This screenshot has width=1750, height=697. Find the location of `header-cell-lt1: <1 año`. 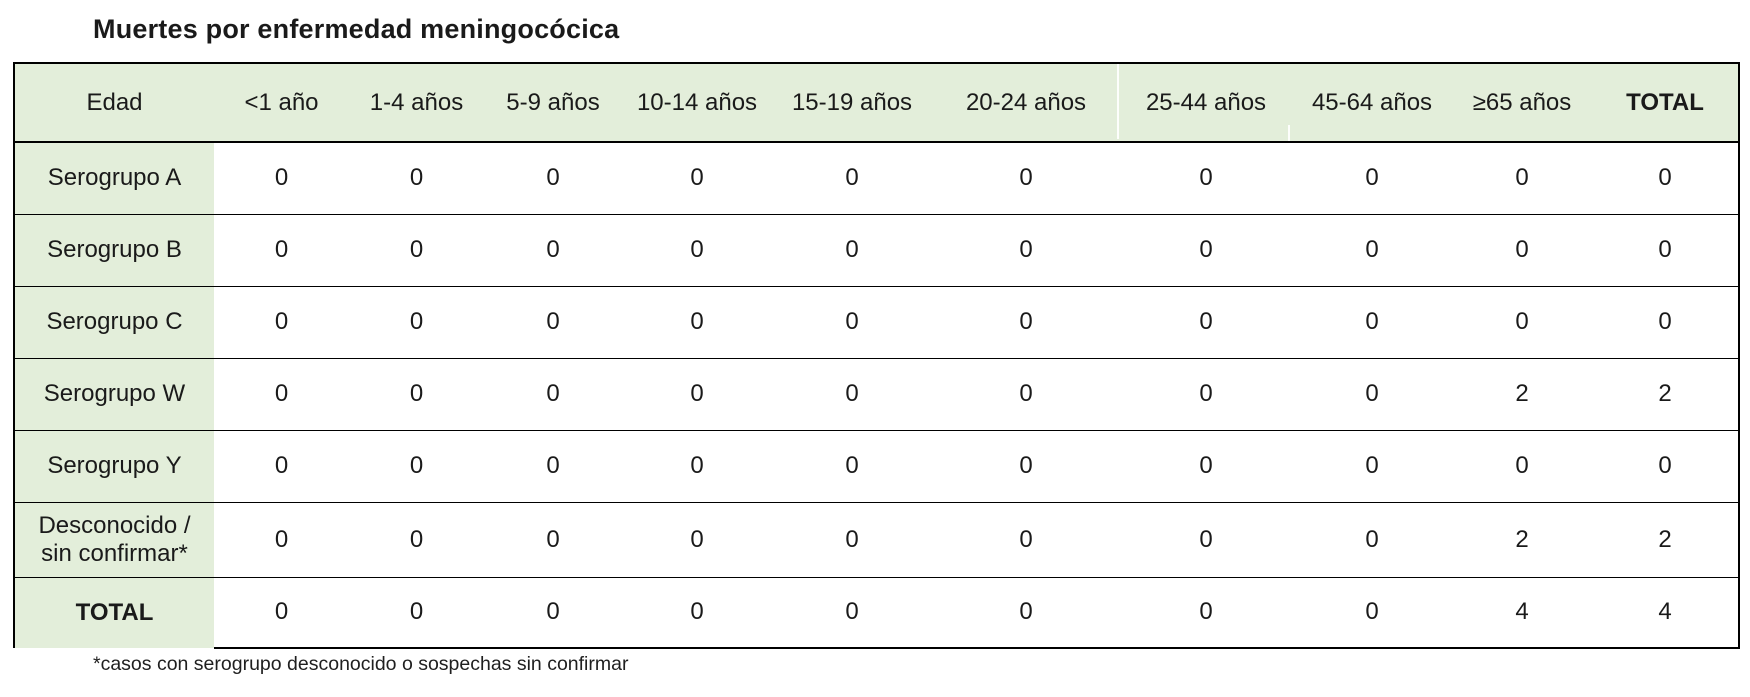

header-cell-lt1: <1 año is located at coordinates (281, 102).